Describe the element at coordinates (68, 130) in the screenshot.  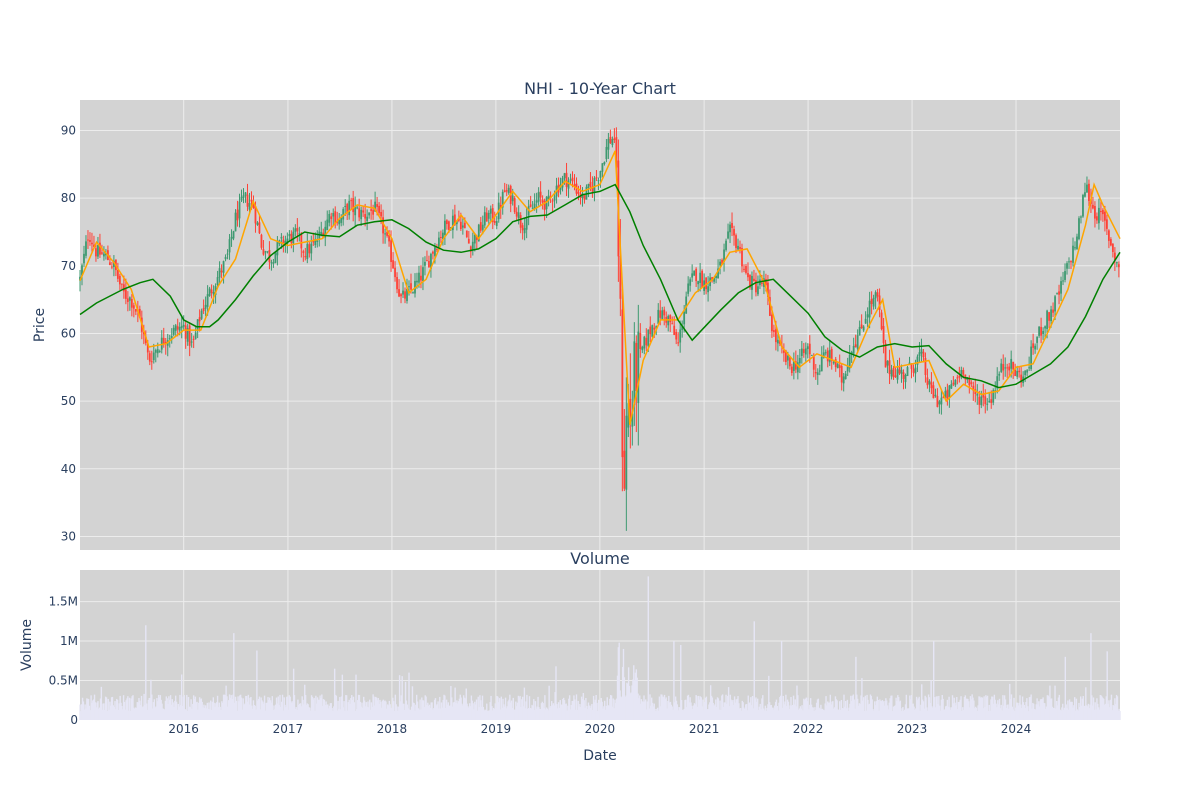
I see `price-y-tick-label: 90` at that location.